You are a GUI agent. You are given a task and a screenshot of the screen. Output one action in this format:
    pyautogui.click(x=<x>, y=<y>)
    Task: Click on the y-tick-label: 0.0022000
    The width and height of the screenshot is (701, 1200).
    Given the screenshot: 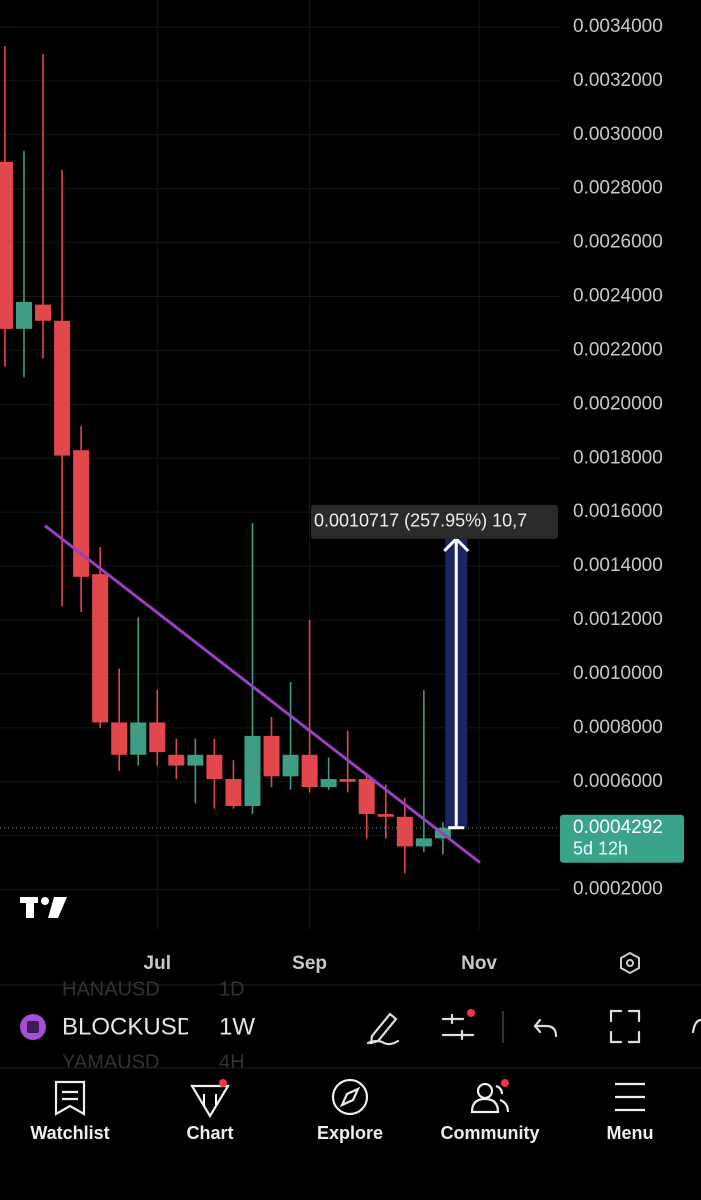 What is the action you would take?
    pyautogui.click(x=618, y=349)
    